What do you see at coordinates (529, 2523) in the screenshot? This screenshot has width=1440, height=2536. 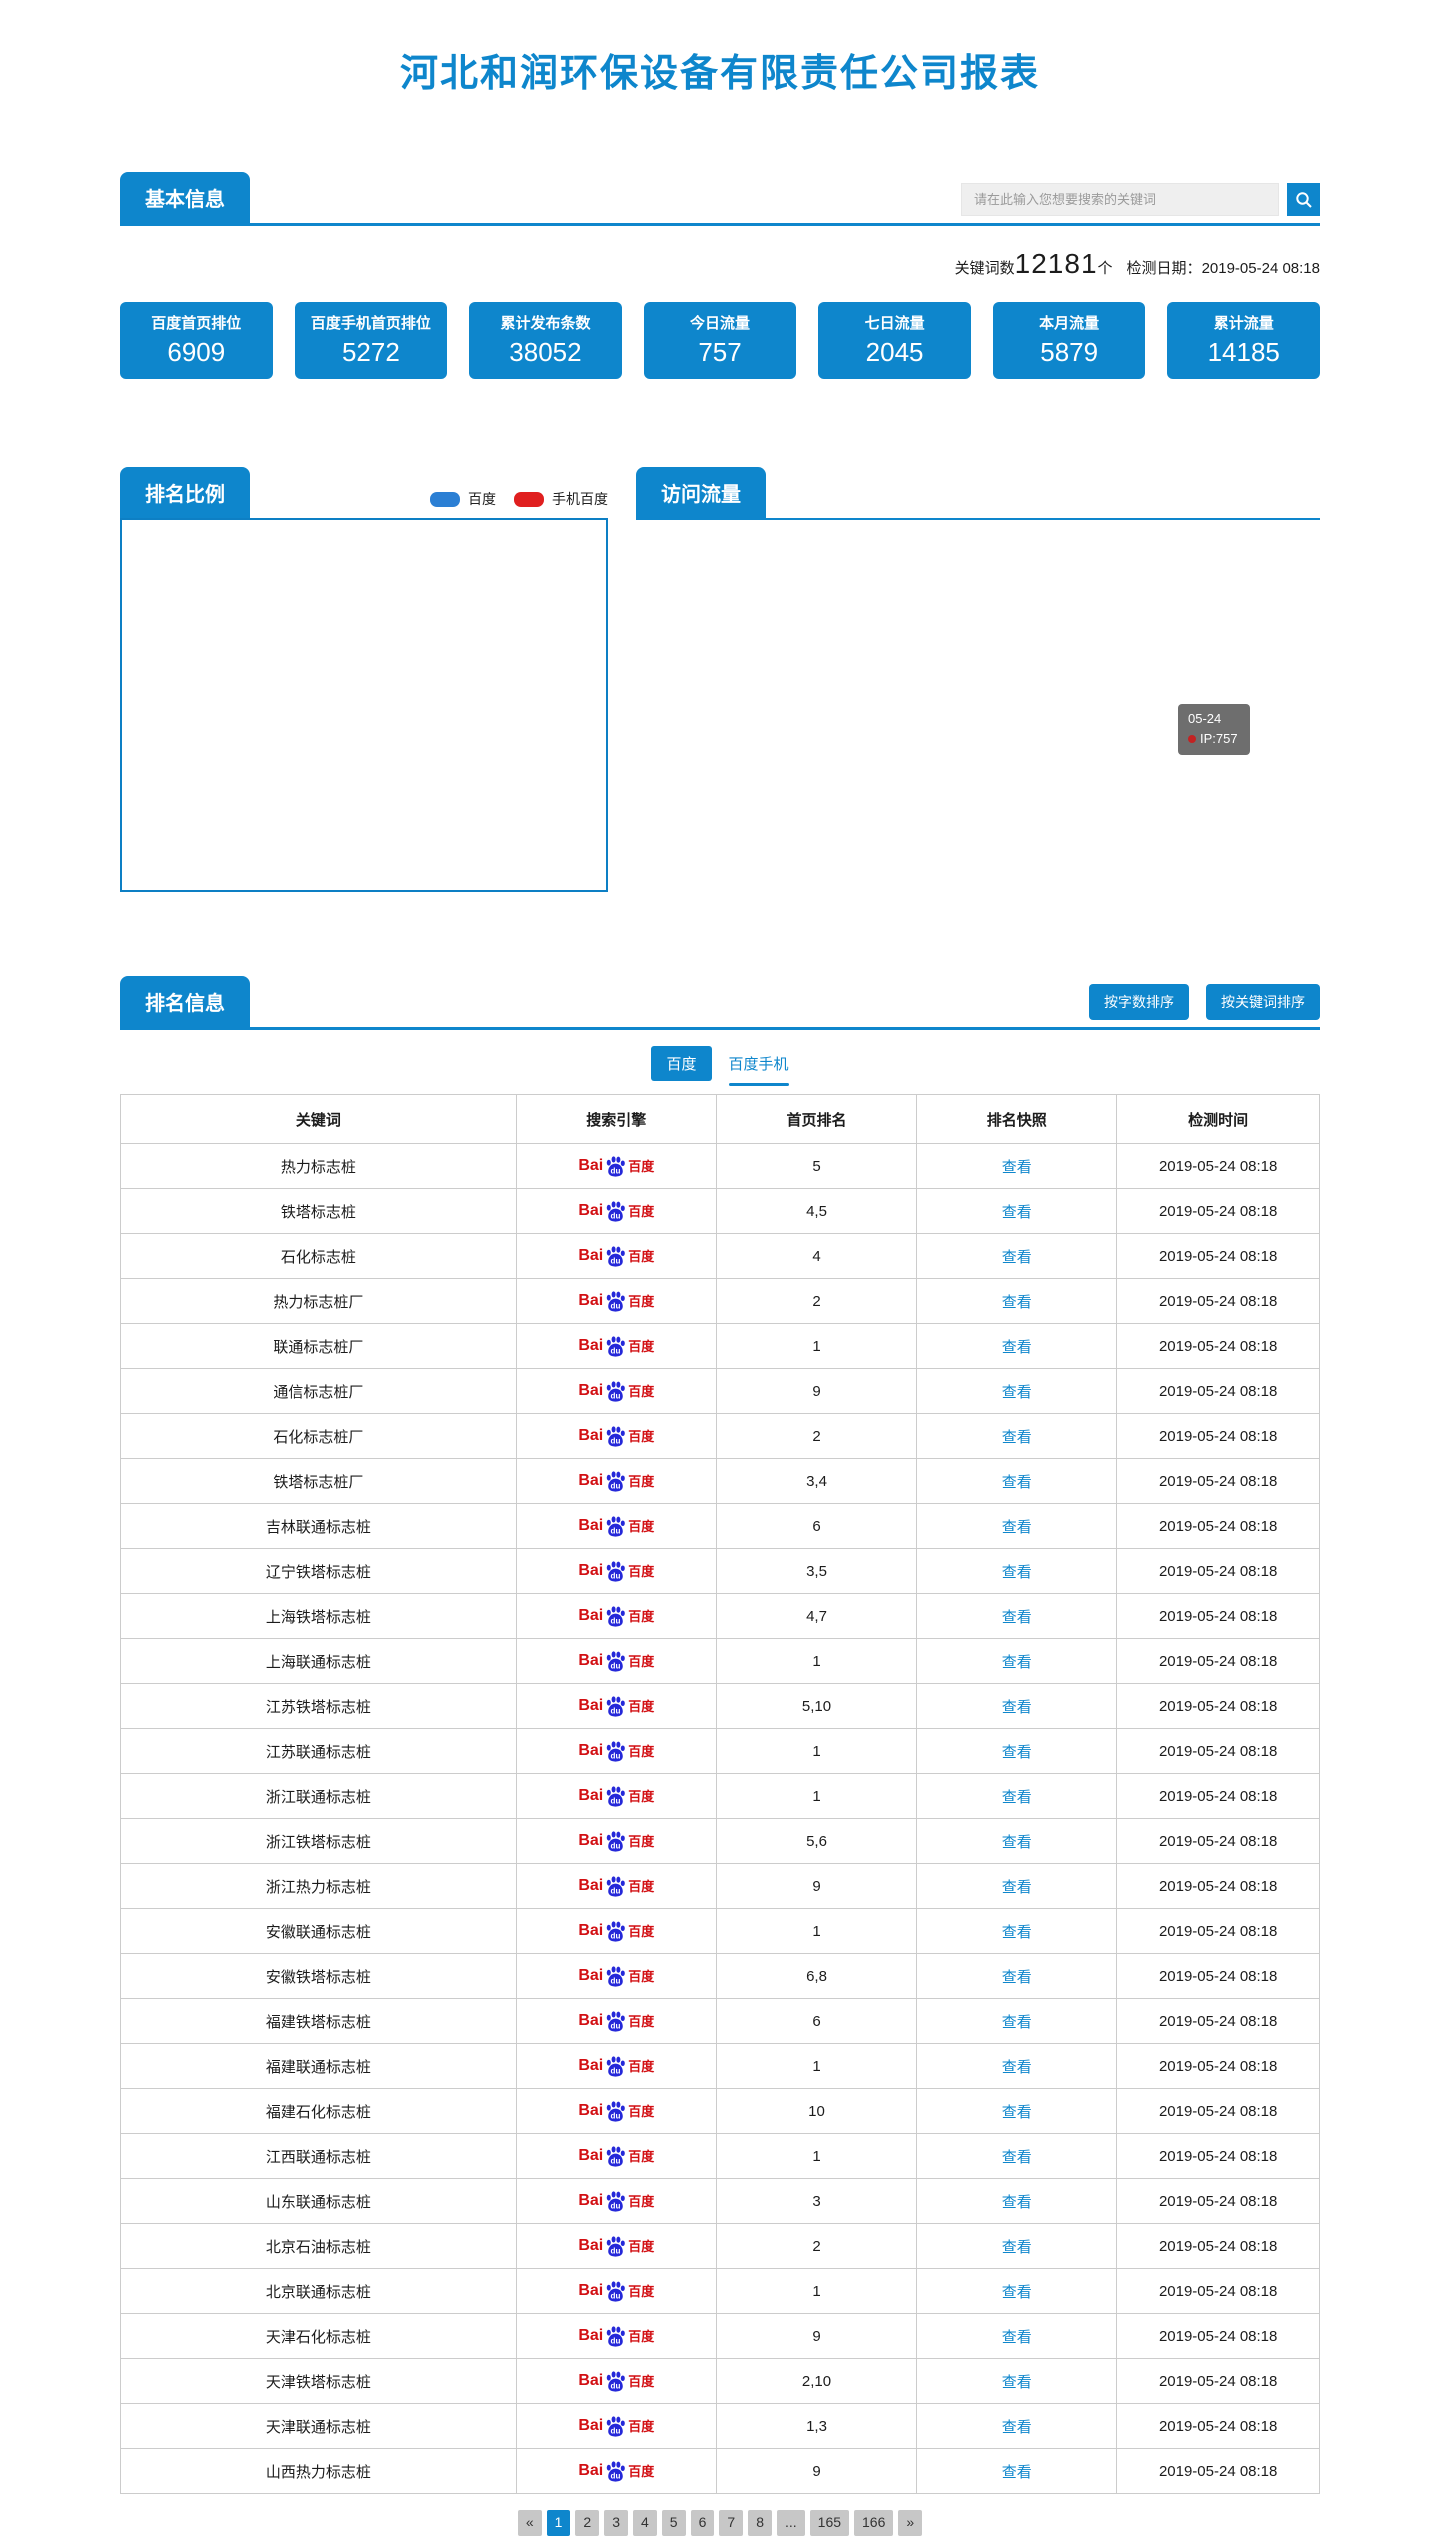 I see `page-button: «` at bounding box center [529, 2523].